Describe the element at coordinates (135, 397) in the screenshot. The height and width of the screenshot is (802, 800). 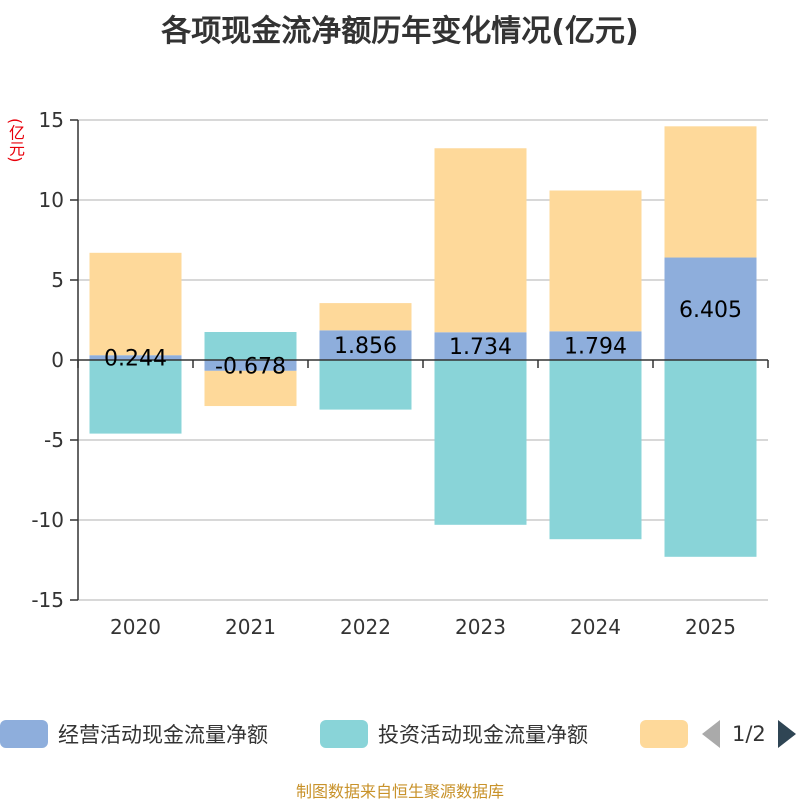
I see `bar-investing-2020` at that location.